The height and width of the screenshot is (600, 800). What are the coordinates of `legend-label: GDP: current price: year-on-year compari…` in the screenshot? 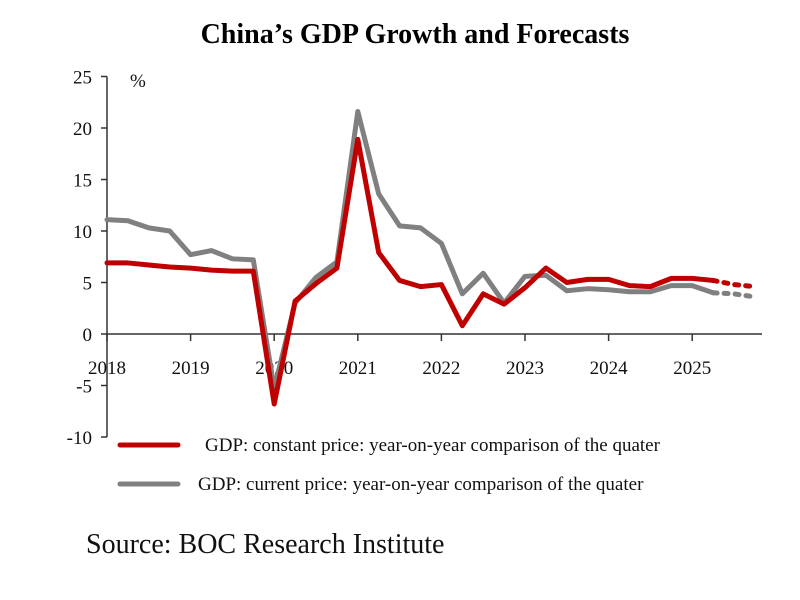 It's located at (421, 484).